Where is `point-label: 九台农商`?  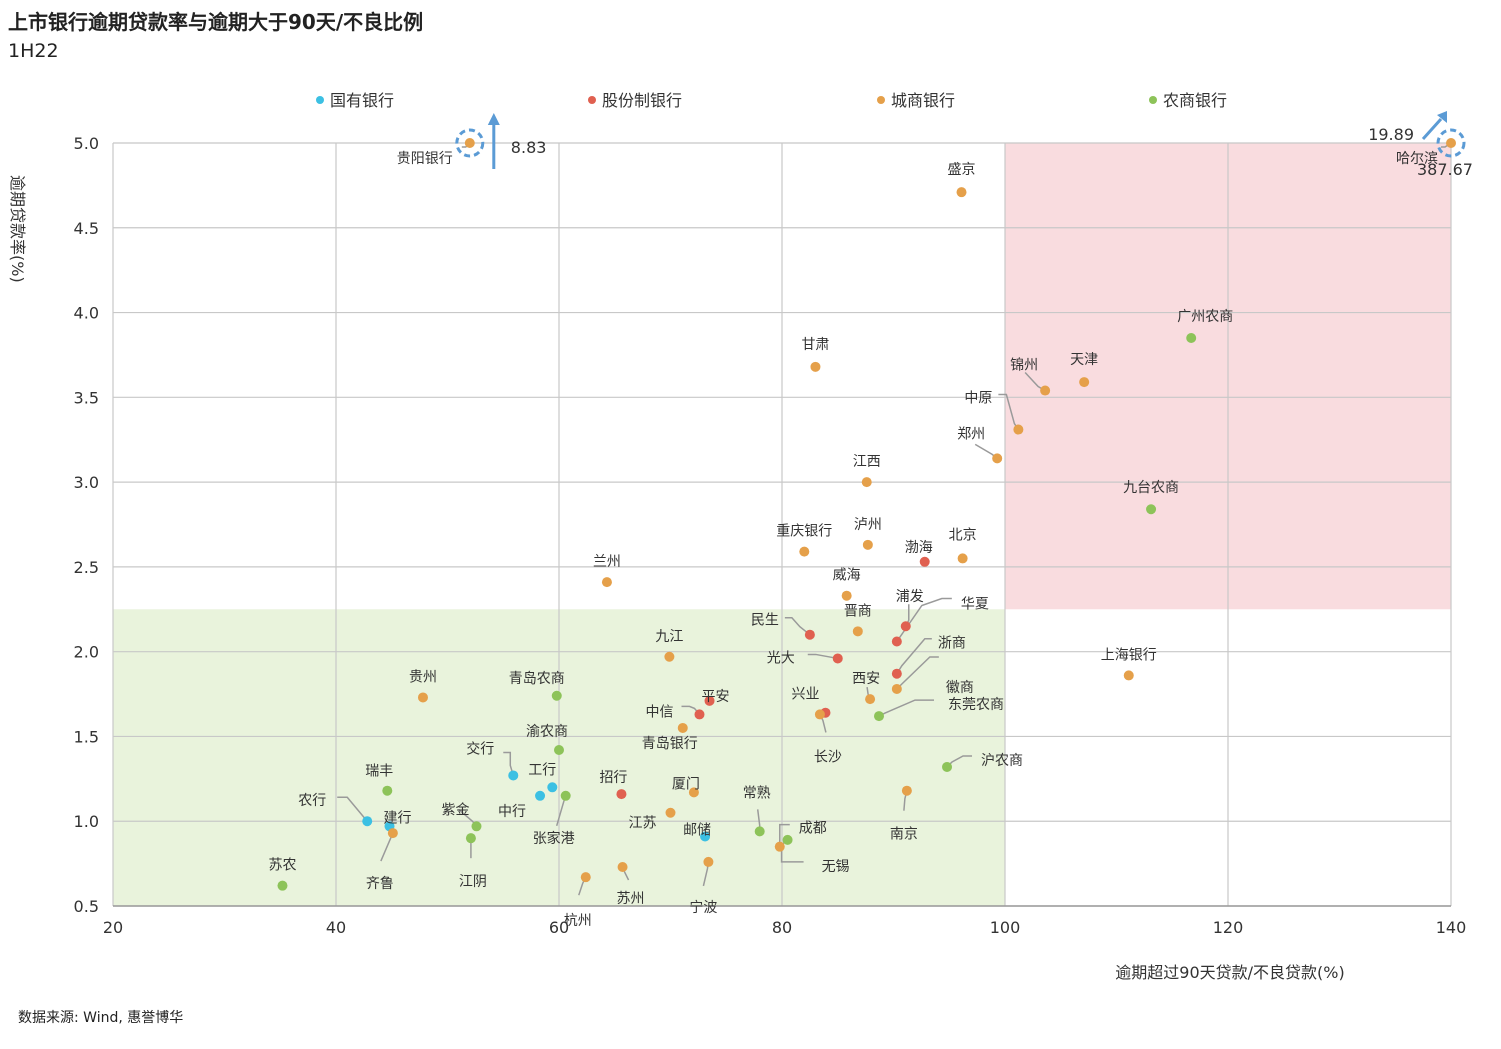 point-label: 九台农商 is located at coordinates (1151, 488).